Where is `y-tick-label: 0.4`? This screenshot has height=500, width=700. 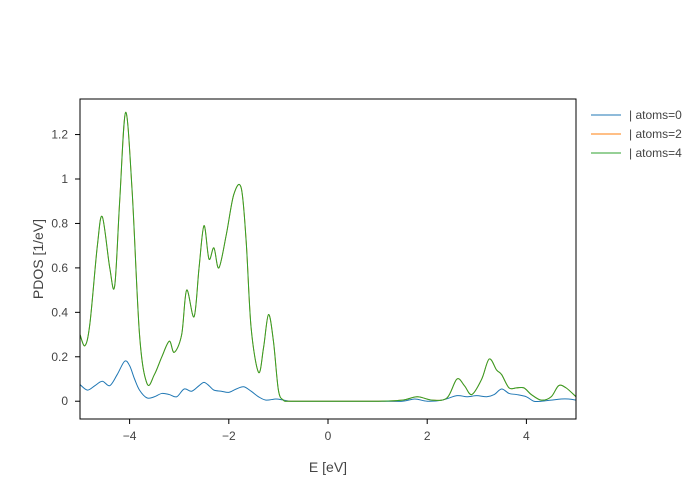
y-tick-label: 0.4 is located at coordinates (59, 312).